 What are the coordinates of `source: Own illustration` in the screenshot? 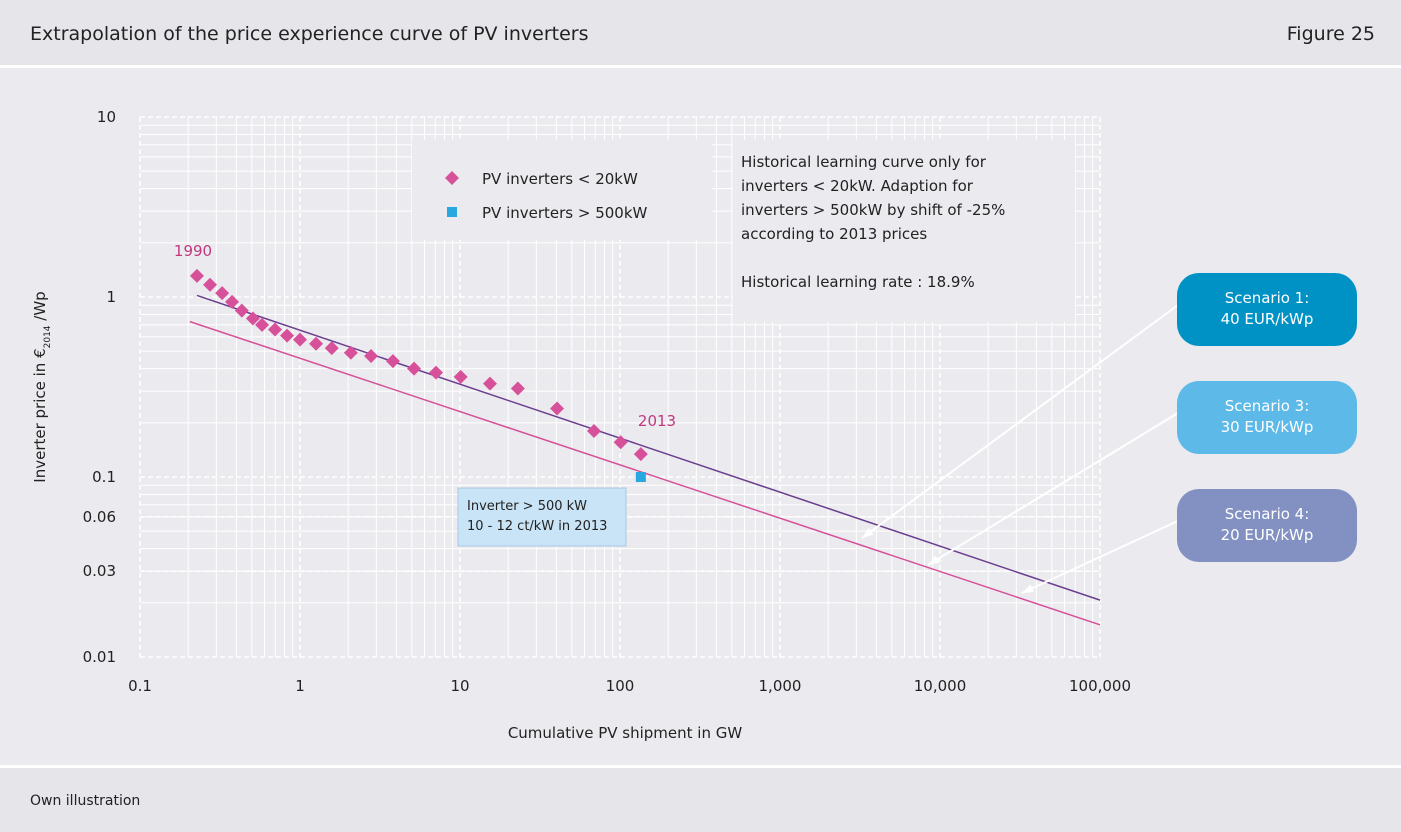 It's located at (85, 801).